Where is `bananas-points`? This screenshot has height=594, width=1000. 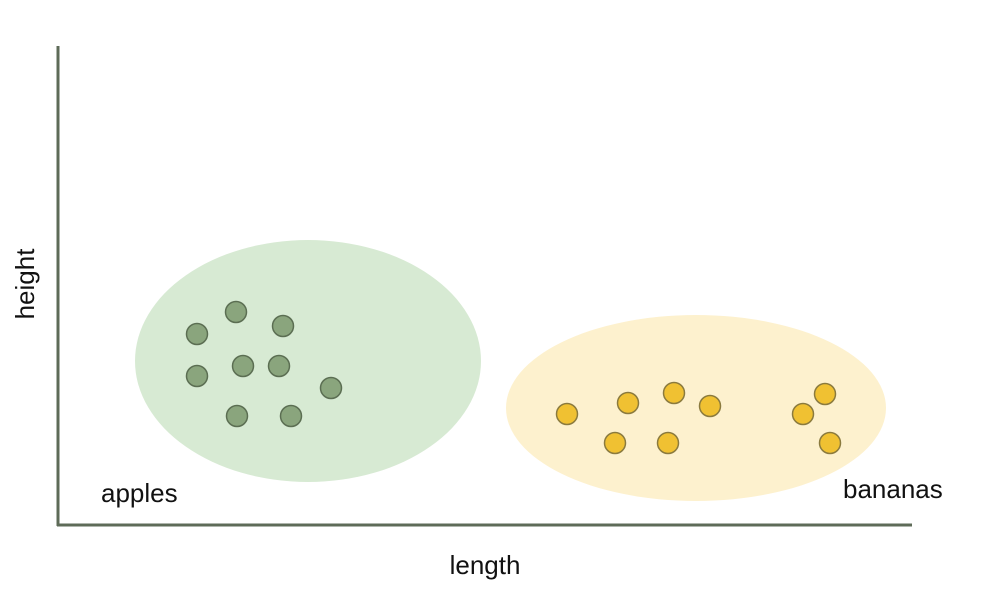 bananas-points is located at coordinates (698, 418).